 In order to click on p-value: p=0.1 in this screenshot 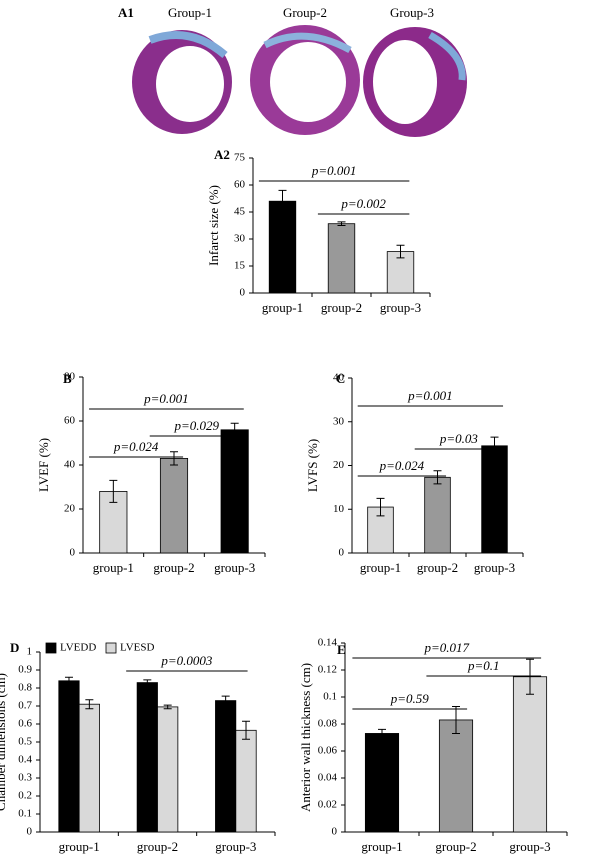, I will do `click(483, 665)`.